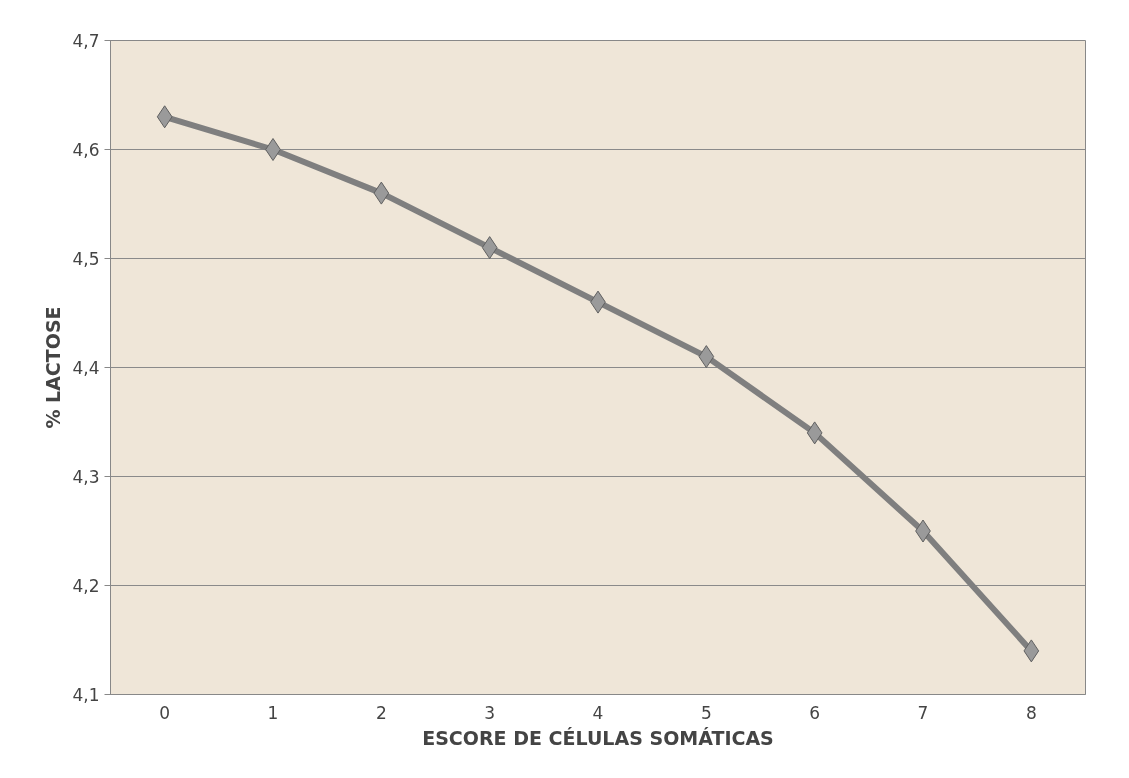  I want to click on x-tick-label: 5, so click(706, 712).